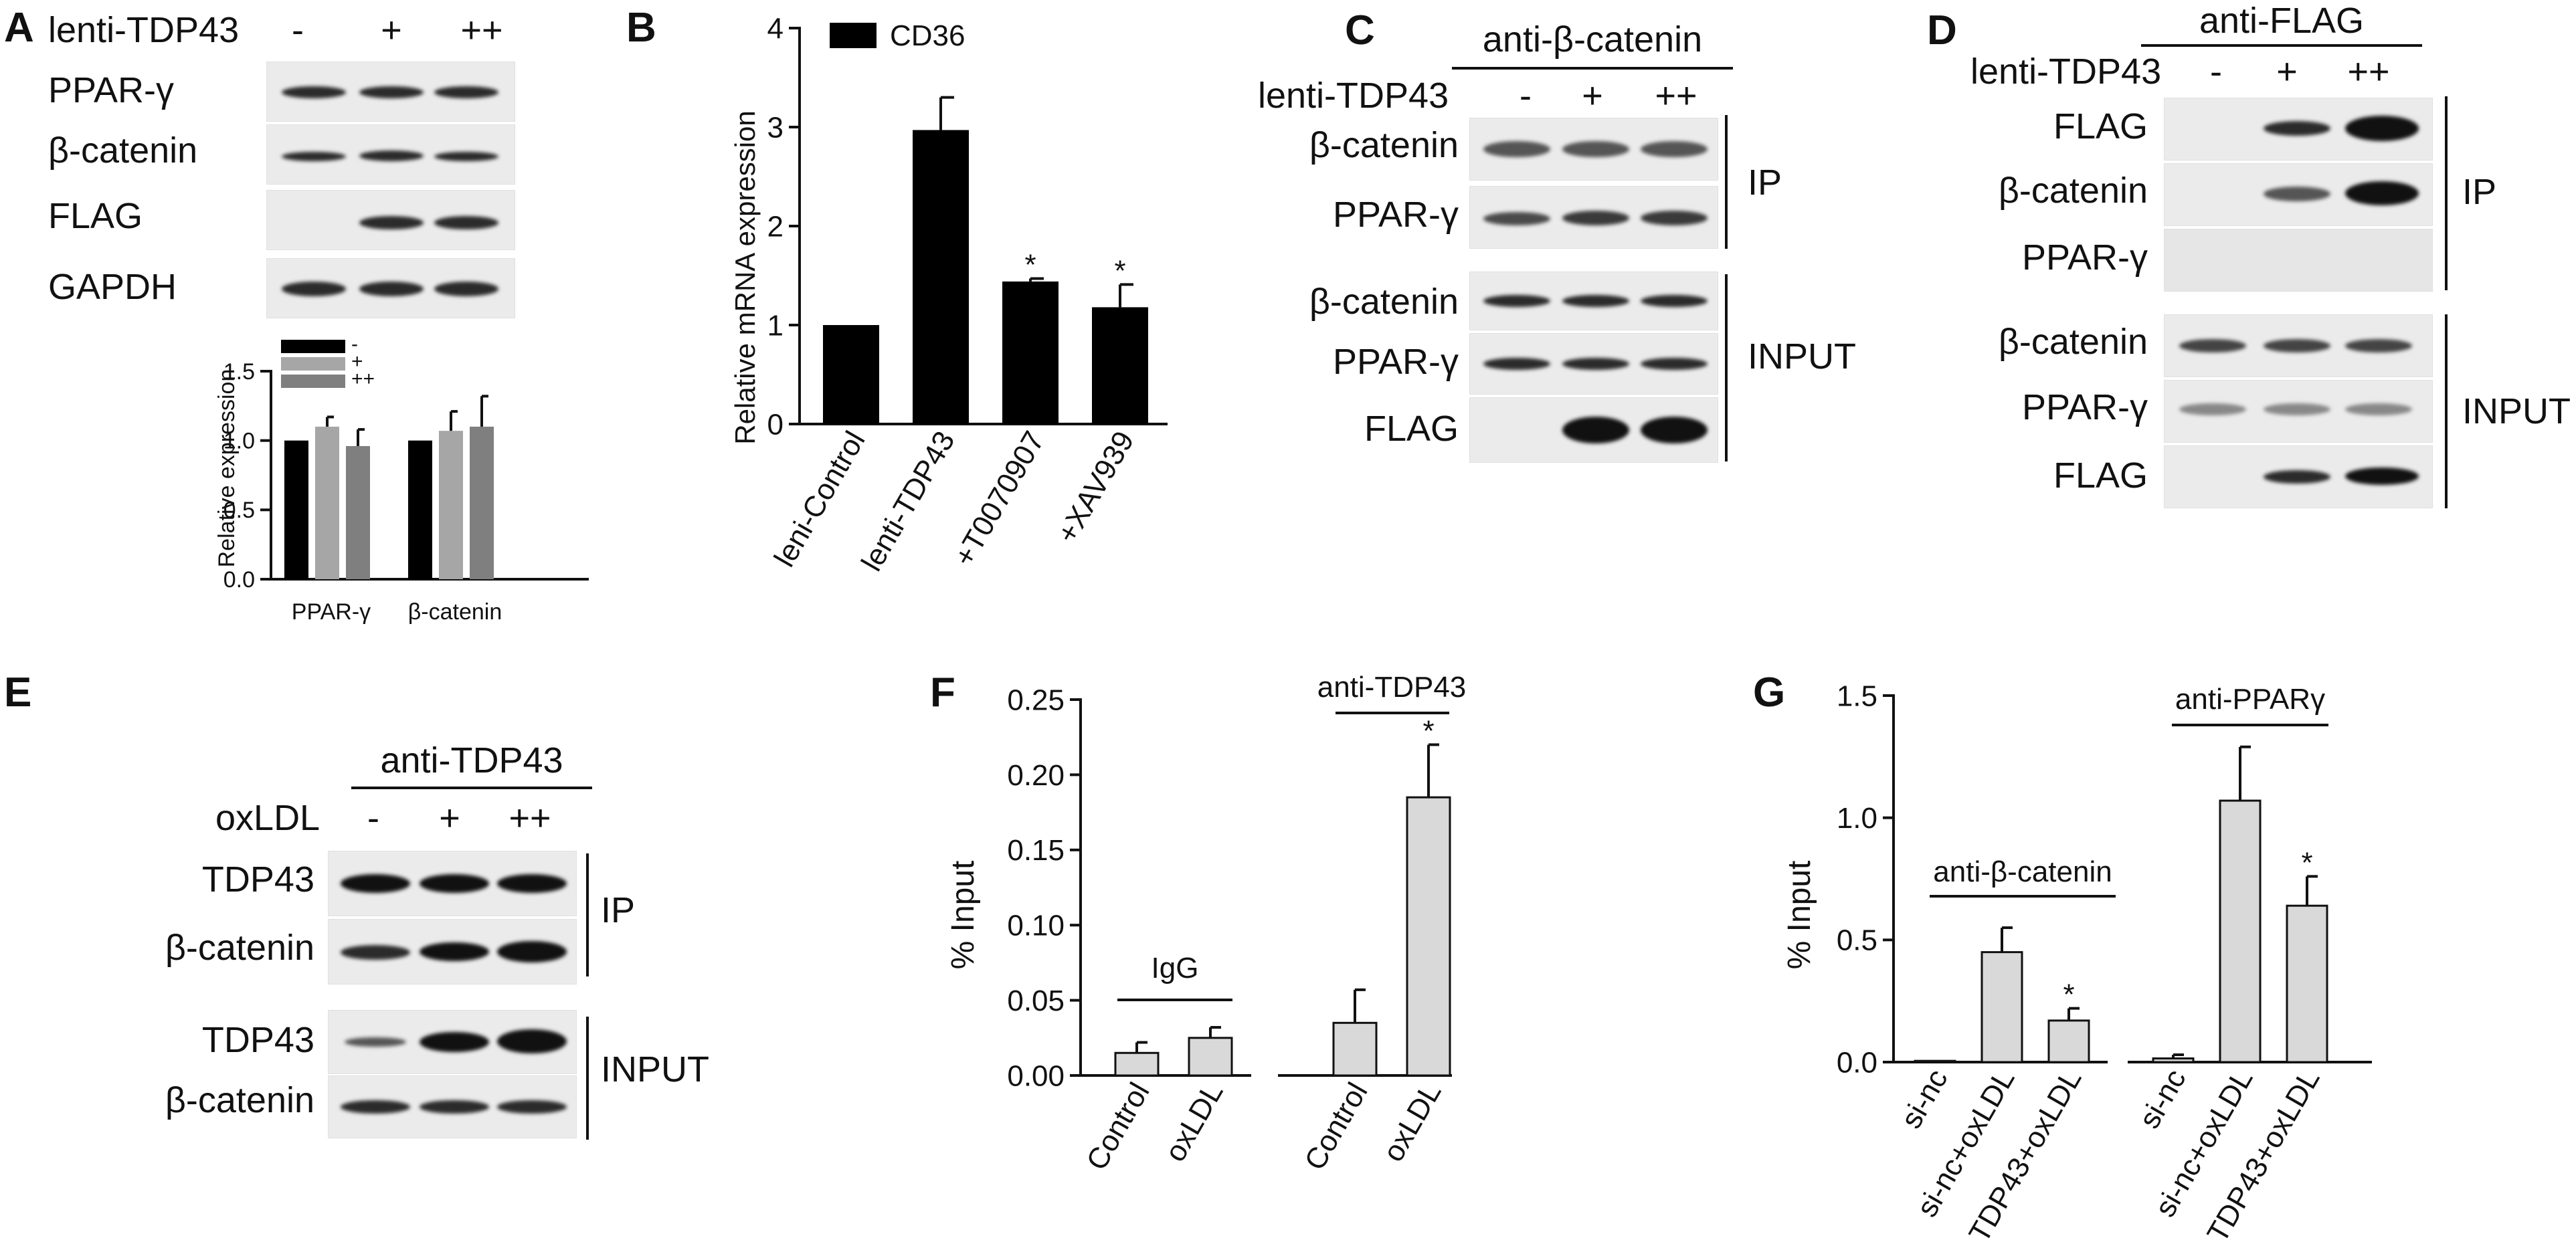  I want to click on legend-label: +, so click(357, 361).